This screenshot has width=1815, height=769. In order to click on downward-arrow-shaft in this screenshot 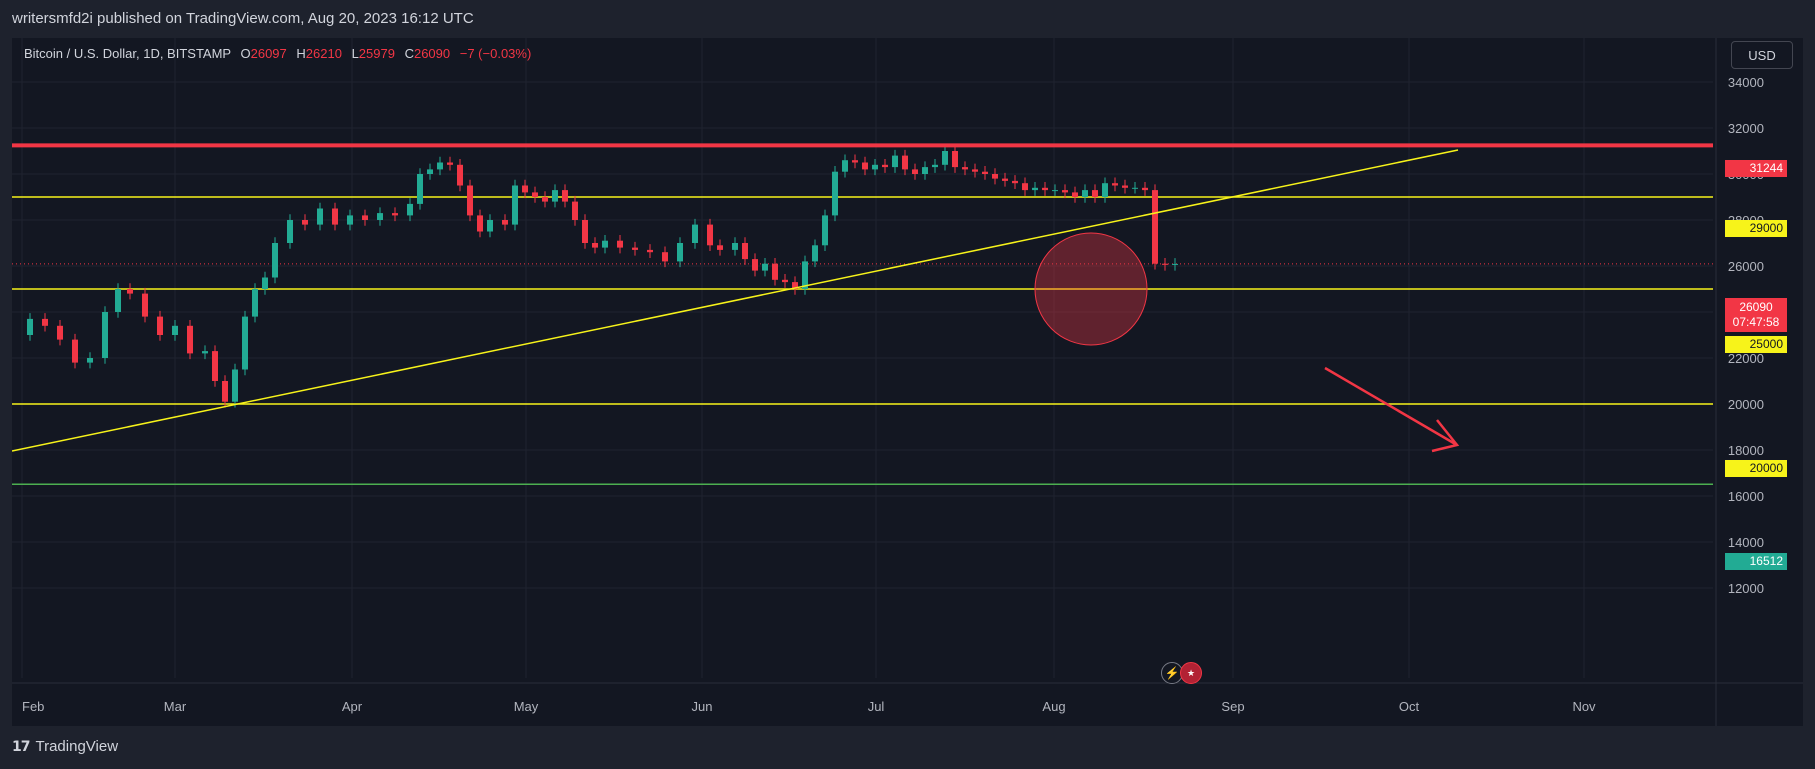, I will do `click(1391, 406)`.